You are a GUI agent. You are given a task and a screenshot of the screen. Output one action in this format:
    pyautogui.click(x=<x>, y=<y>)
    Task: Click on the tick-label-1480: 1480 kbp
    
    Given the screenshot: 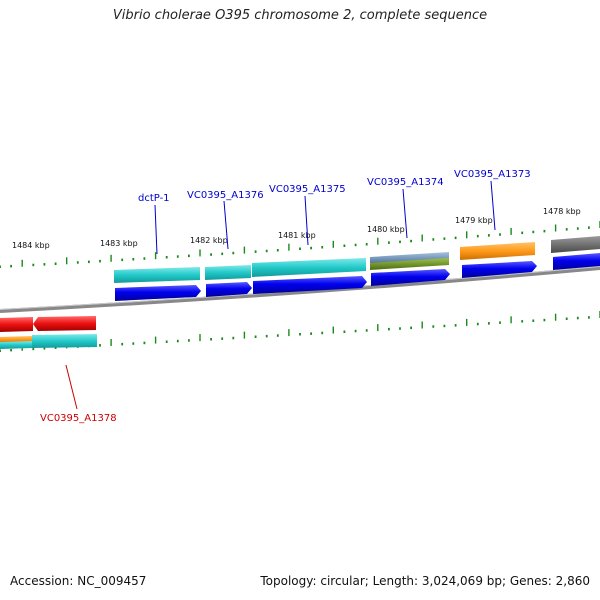 What is the action you would take?
    pyautogui.click(x=386, y=229)
    